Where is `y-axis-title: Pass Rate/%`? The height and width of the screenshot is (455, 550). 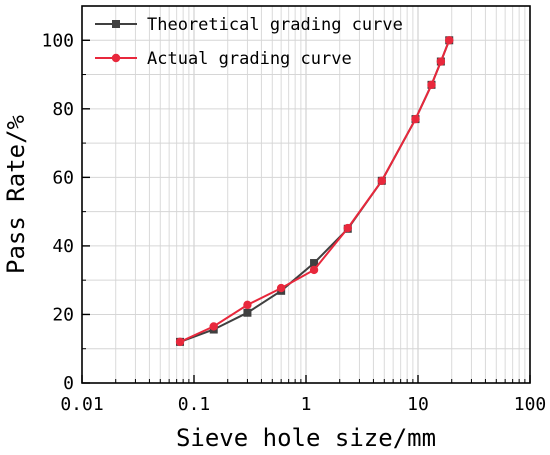 y-axis-title: Pass Rate/% is located at coordinates (16, 193).